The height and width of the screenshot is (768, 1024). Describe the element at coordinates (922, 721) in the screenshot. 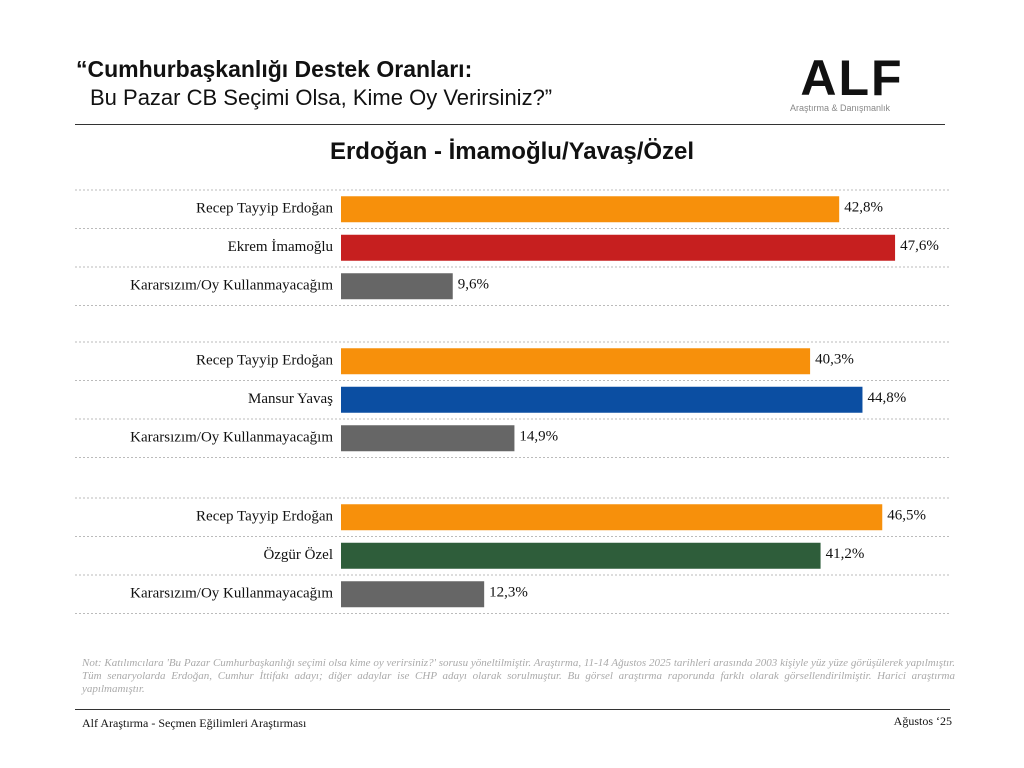

I see `footer-right: Ağustos ‘25` at that location.